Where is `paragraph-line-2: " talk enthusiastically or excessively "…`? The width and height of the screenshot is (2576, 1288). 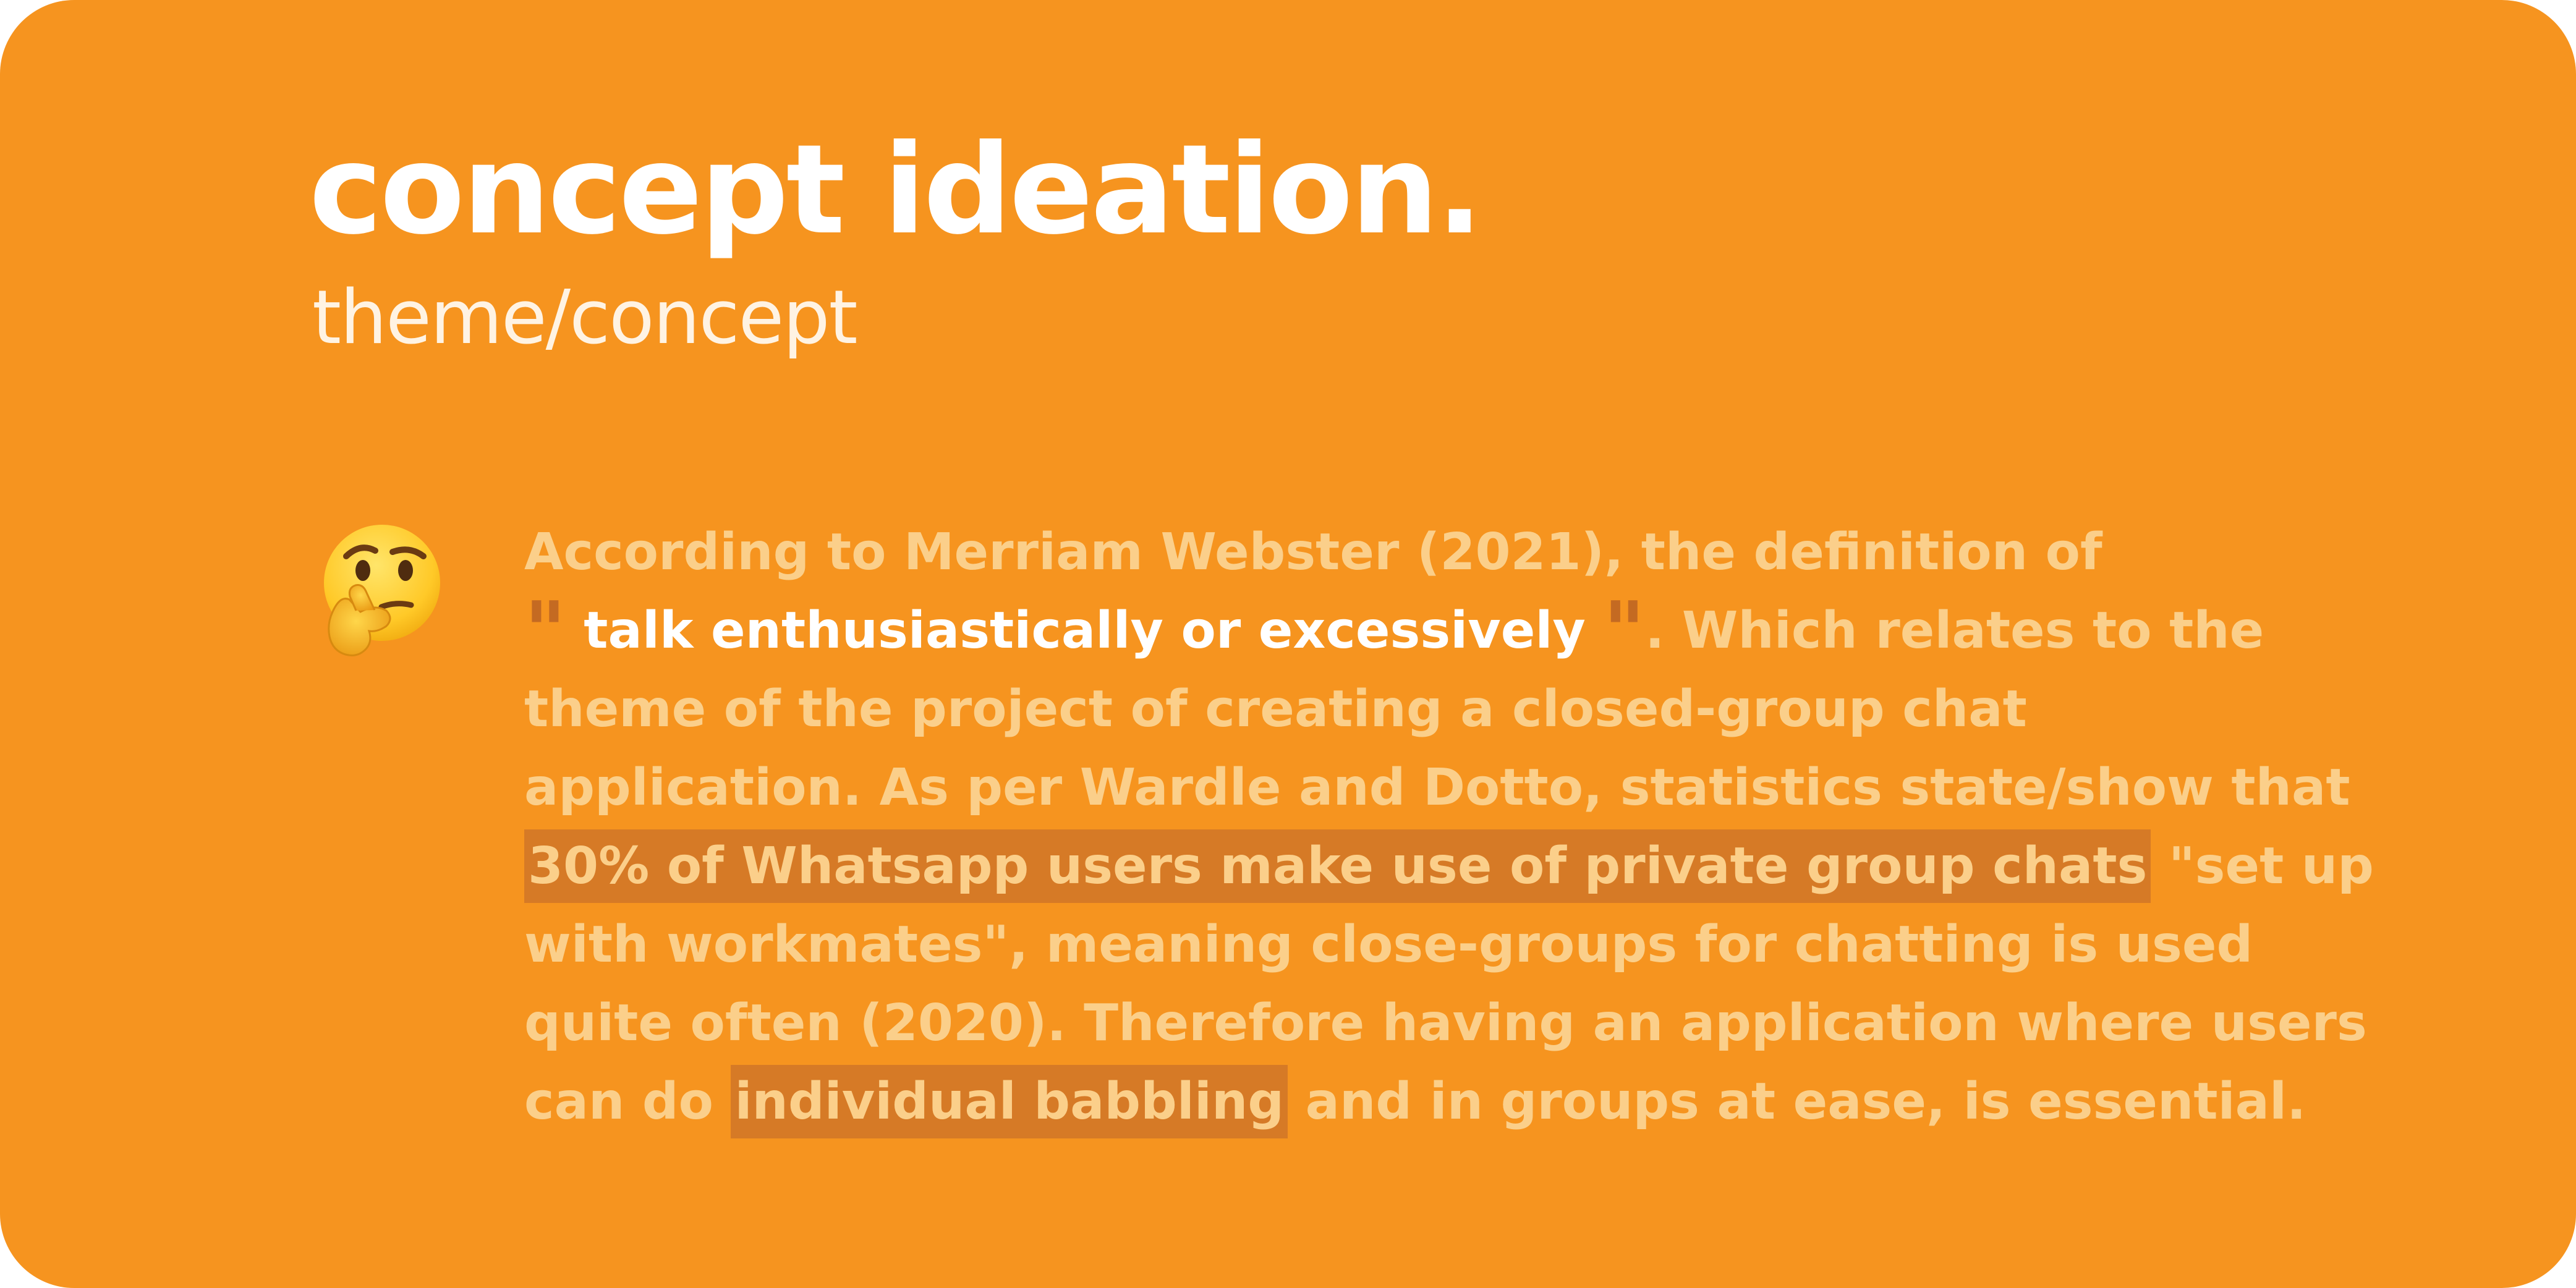 paragraph-line-2: " talk enthusiastically or excessively "… is located at coordinates (1414, 631).